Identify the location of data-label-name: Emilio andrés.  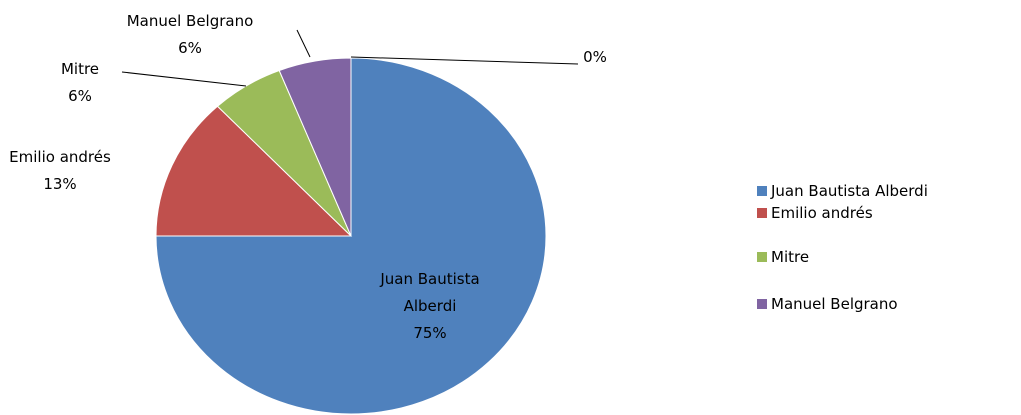
(60, 157).